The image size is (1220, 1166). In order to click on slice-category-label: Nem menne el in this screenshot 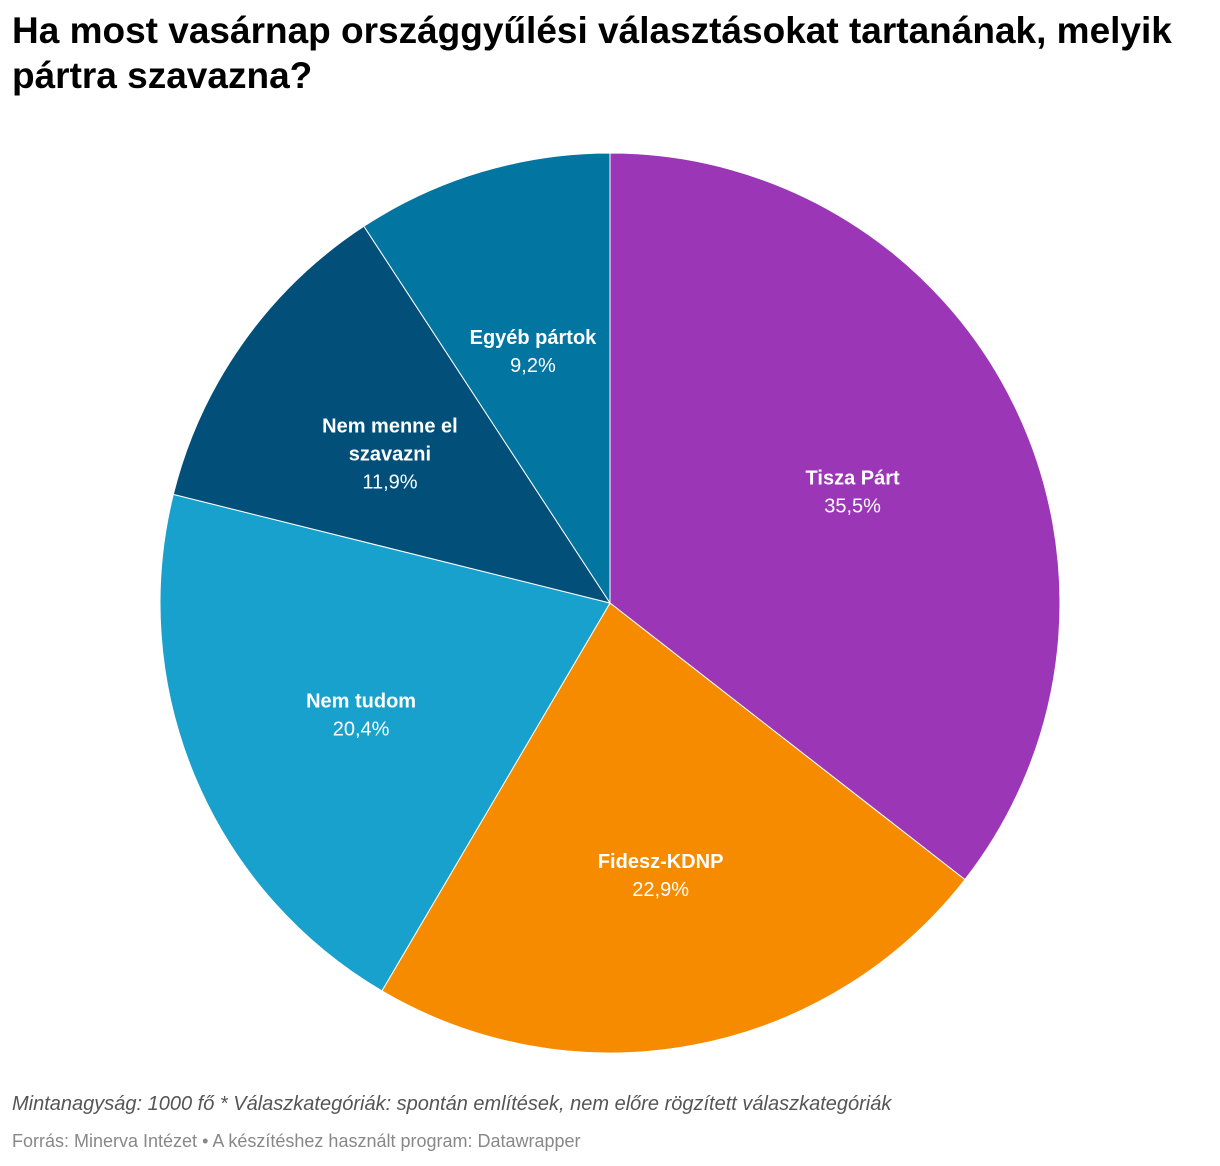, I will do `click(390, 427)`.